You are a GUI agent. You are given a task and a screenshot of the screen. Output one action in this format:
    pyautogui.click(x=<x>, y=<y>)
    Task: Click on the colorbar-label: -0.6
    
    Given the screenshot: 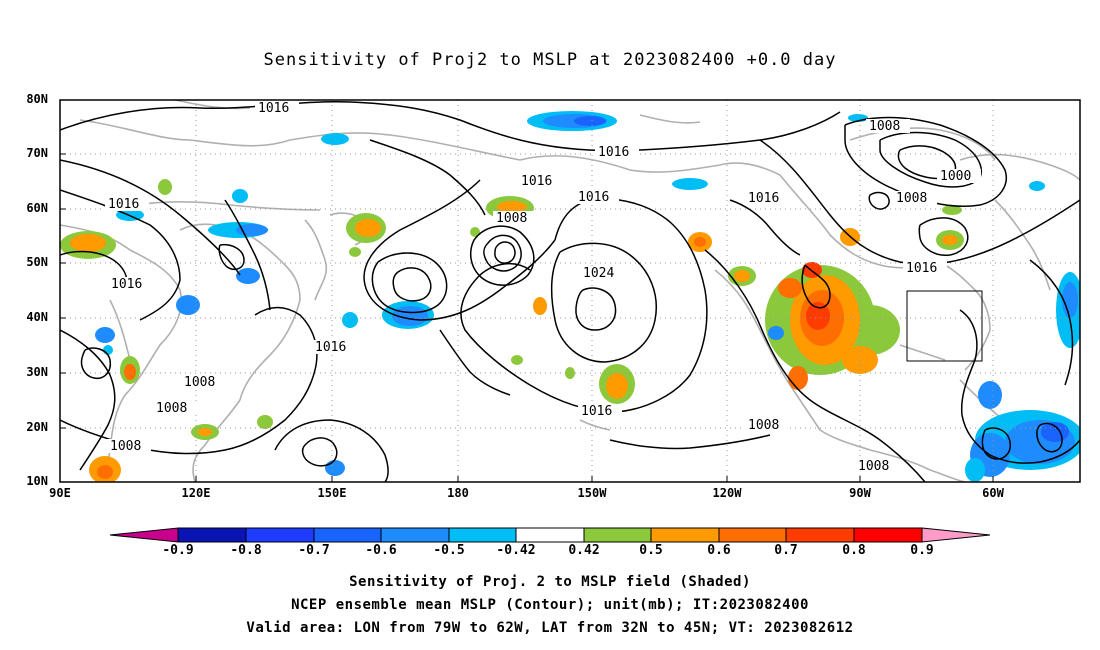 What is the action you would take?
    pyautogui.click(x=381, y=550)
    